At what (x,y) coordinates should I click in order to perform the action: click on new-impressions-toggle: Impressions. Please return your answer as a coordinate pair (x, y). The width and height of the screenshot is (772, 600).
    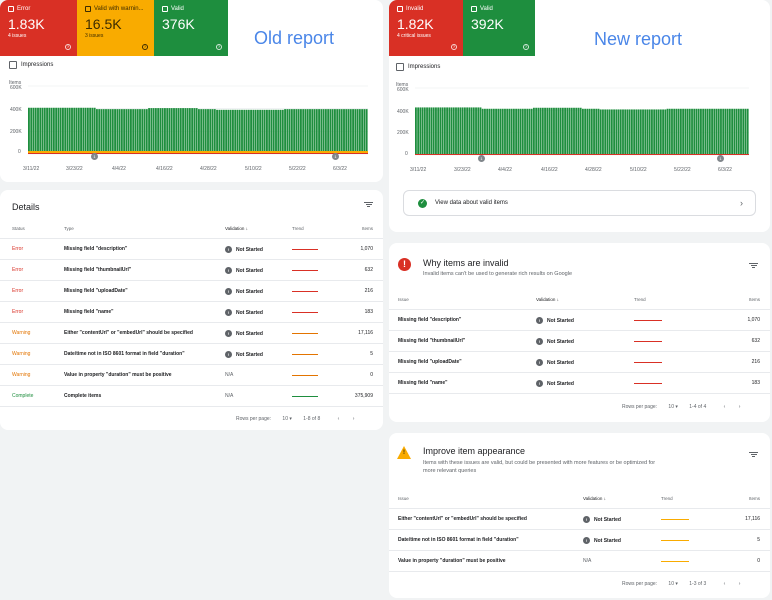
    Looking at the image, I should click on (418, 67).